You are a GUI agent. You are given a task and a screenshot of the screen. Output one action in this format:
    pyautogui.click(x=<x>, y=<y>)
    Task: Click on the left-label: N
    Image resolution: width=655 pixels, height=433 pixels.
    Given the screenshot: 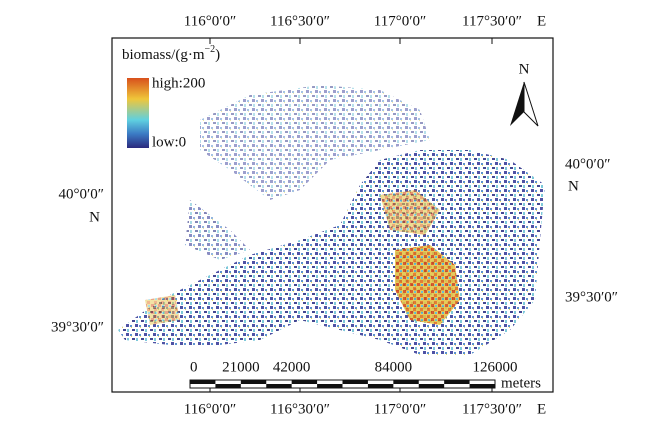 What is the action you would take?
    pyautogui.click(x=94, y=217)
    